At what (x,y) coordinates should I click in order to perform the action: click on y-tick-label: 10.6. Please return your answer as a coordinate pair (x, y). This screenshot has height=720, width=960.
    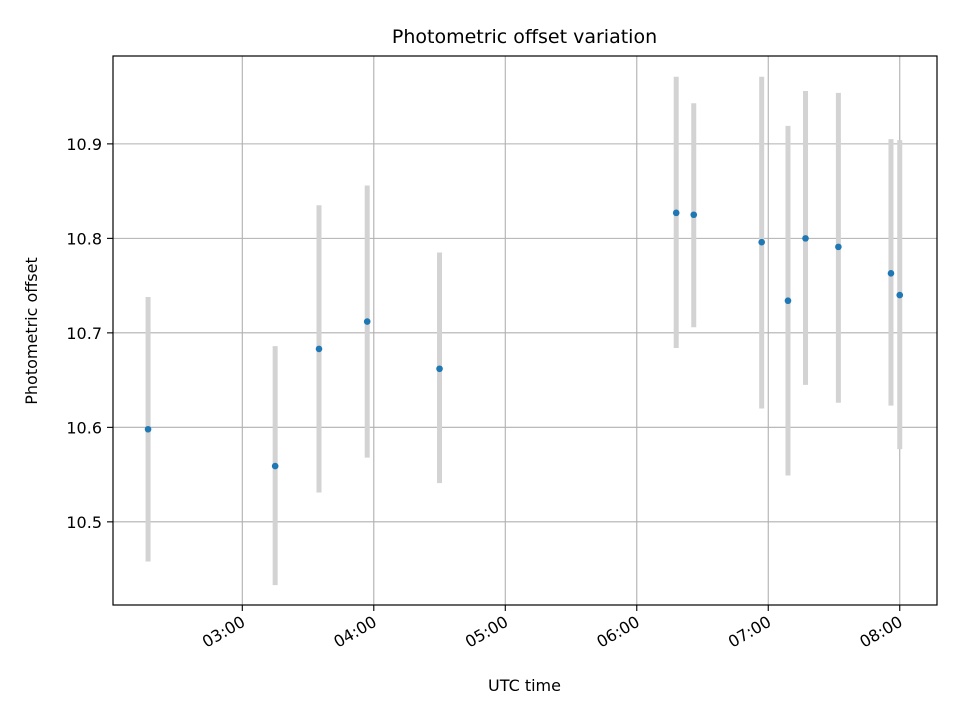
    Looking at the image, I should click on (84, 427).